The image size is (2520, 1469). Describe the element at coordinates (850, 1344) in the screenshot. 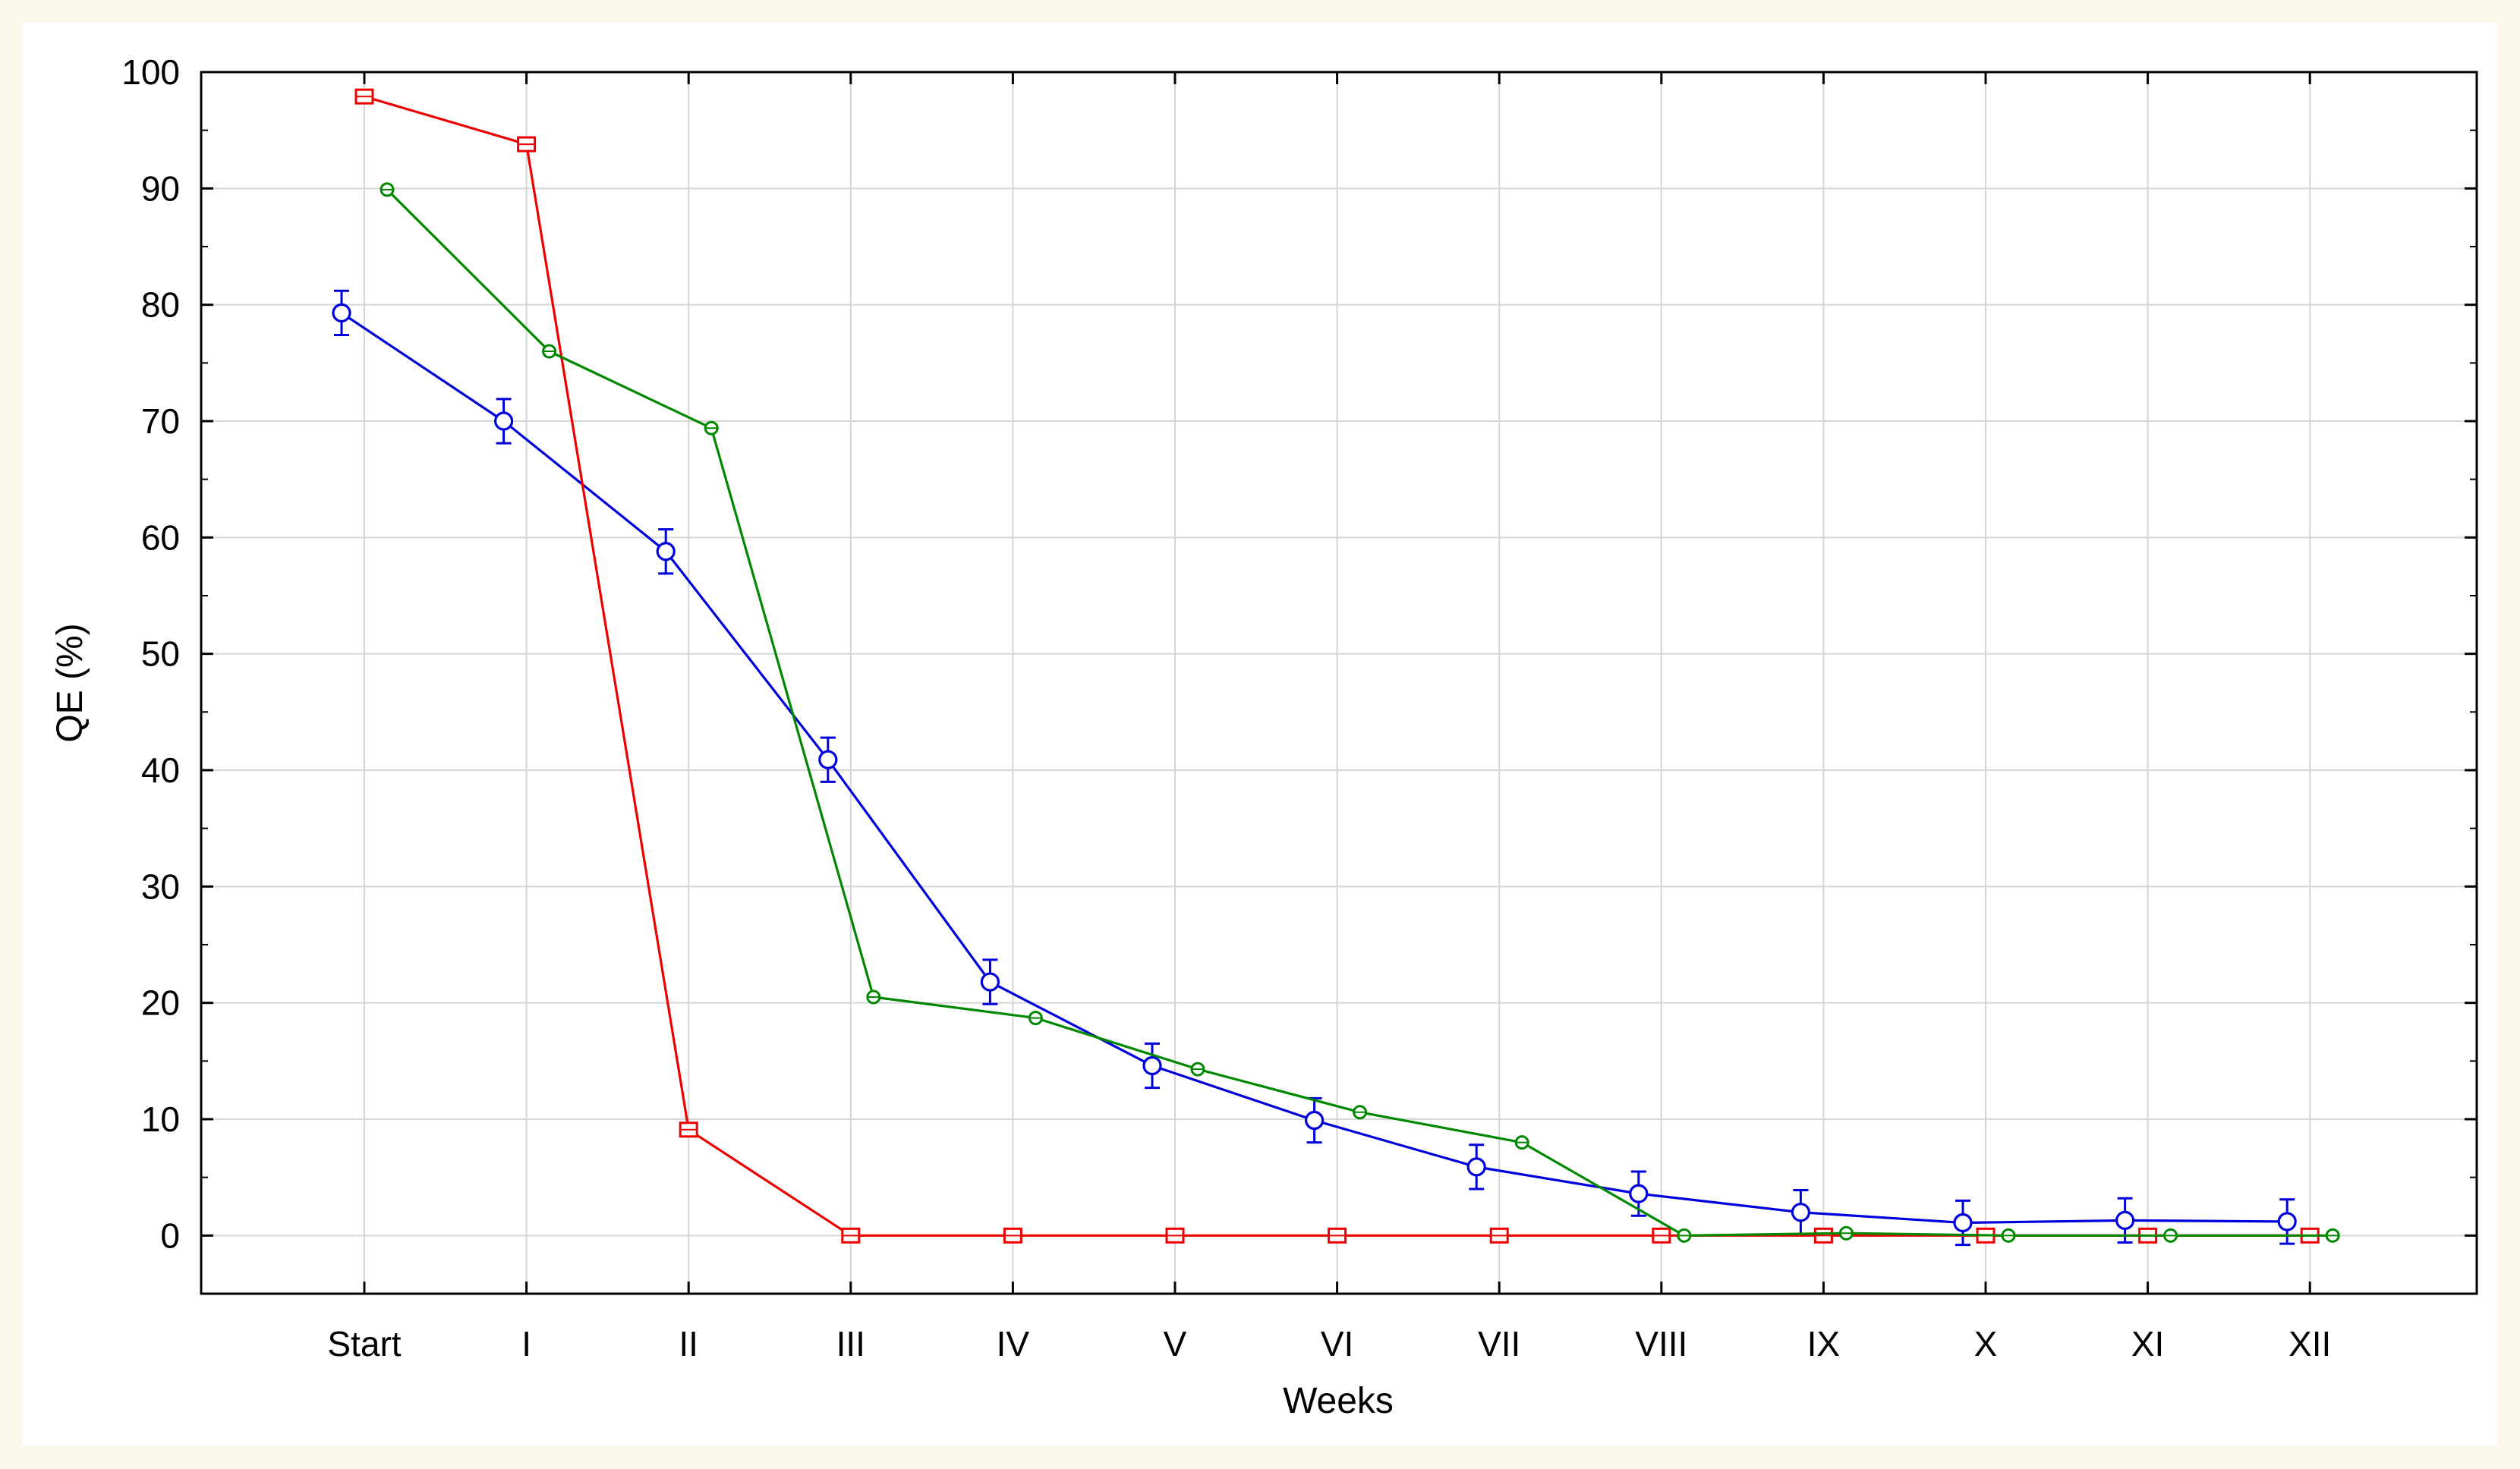

I see `x-tick-label: III` at that location.